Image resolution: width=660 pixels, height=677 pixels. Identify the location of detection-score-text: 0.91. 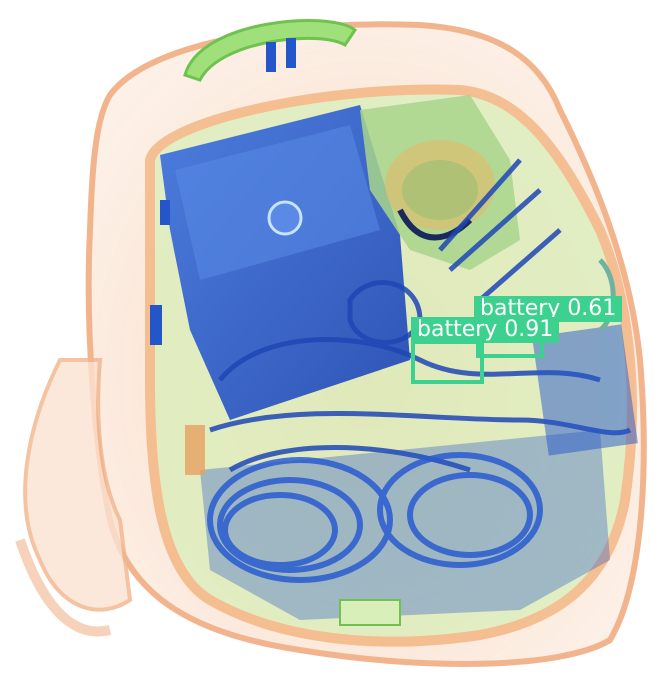
(529, 329).